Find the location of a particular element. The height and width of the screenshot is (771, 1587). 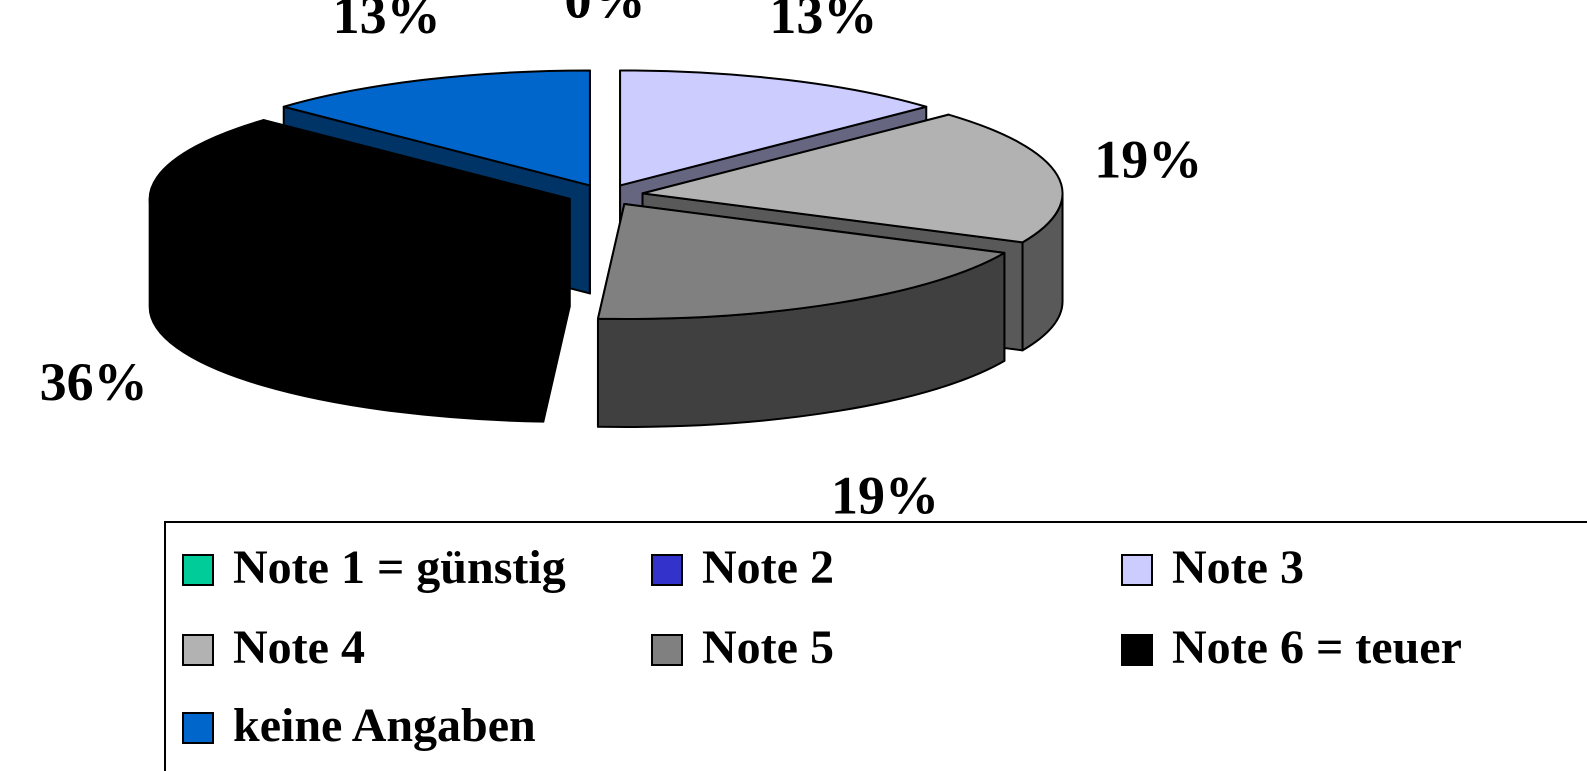

legend-label: Note 1 = günstig is located at coordinates (399, 567).